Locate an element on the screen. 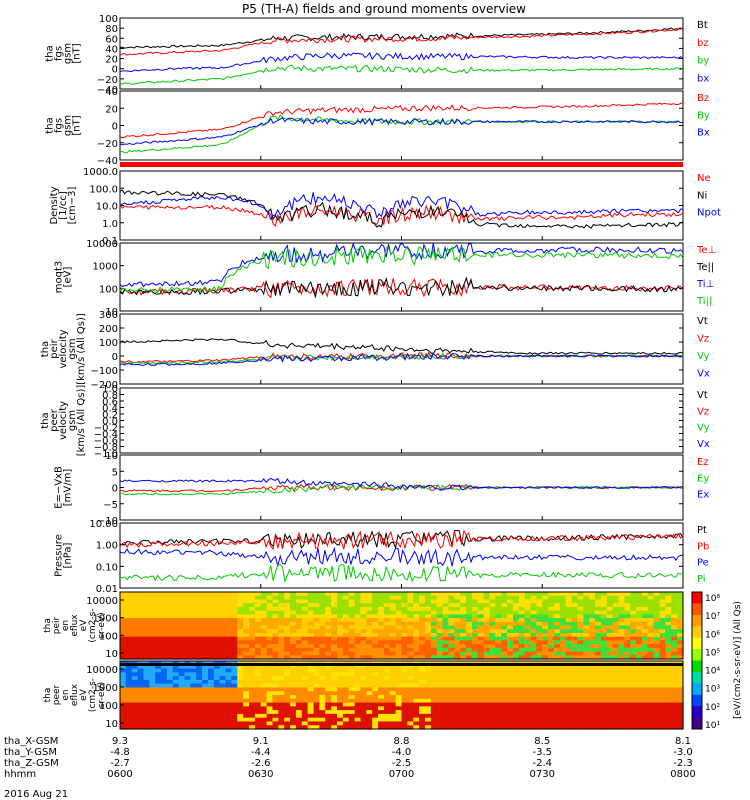 This screenshot has height=800, width=750. y-axis-label: tha is located at coordinates (50, 53).